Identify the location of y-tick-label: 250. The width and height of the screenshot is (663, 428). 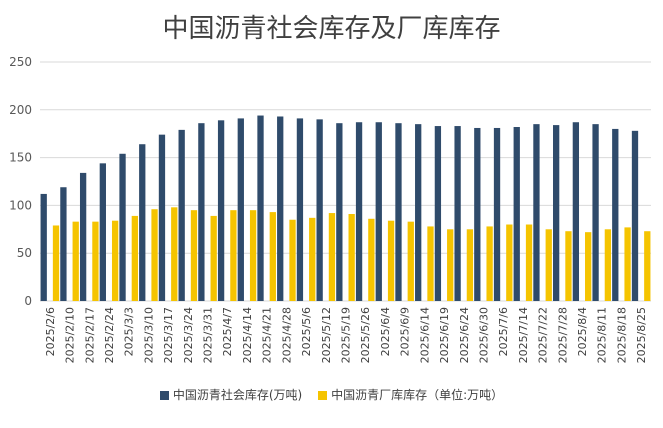
(20, 62).